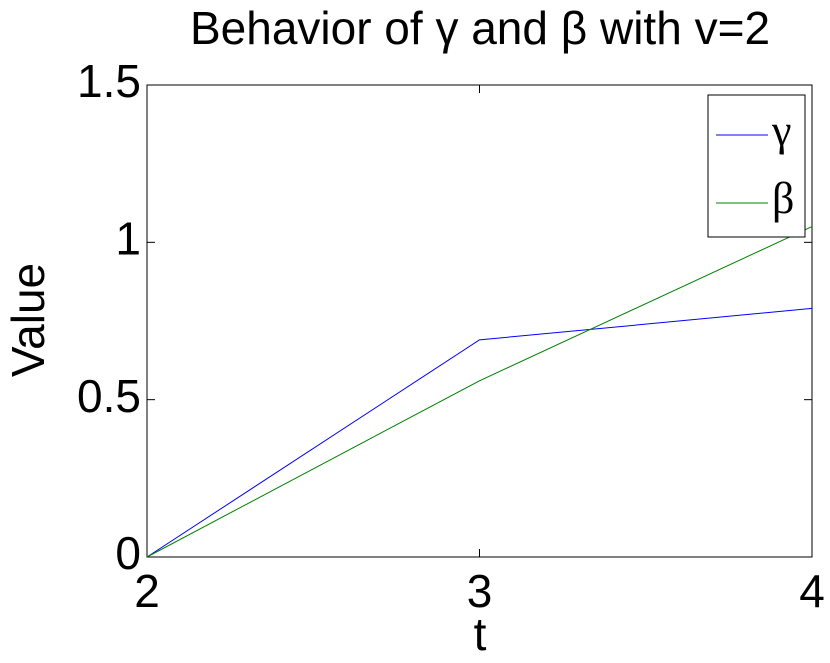 The image size is (830, 663). Describe the element at coordinates (812, 591) in the screenshot. I see `x-tick-label: 4` at that location.